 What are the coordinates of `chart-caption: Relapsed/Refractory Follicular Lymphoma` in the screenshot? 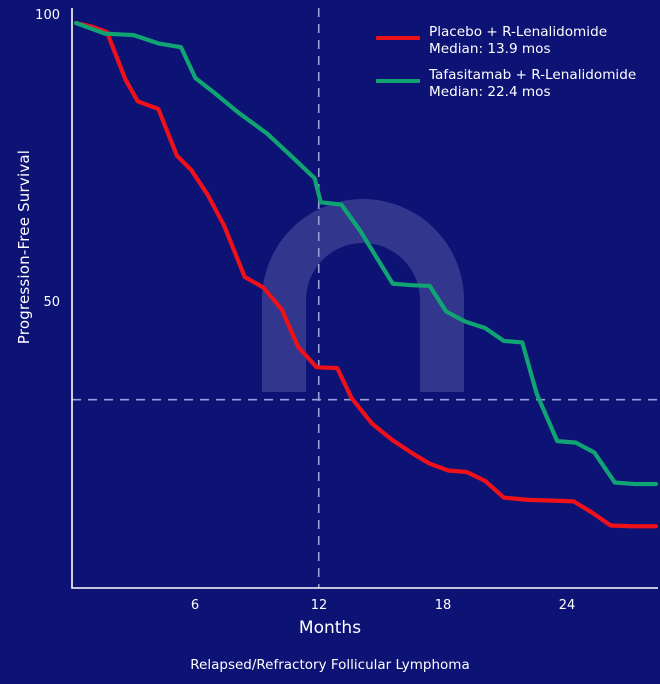 It's located at (330, 665).